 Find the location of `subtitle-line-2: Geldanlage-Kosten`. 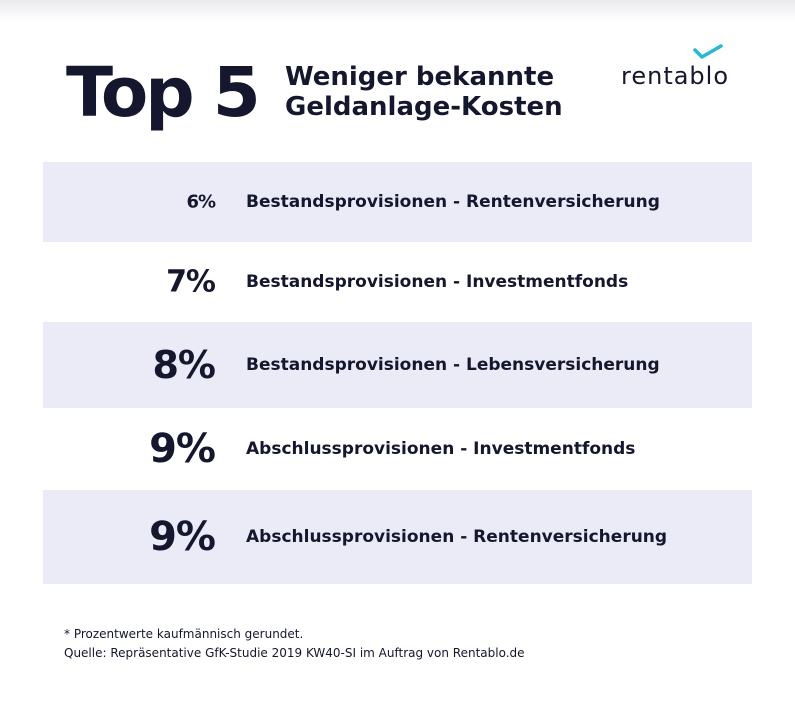

subtitle-line-2: Geldanlage-Kosten is located at coordinates (424, 107).